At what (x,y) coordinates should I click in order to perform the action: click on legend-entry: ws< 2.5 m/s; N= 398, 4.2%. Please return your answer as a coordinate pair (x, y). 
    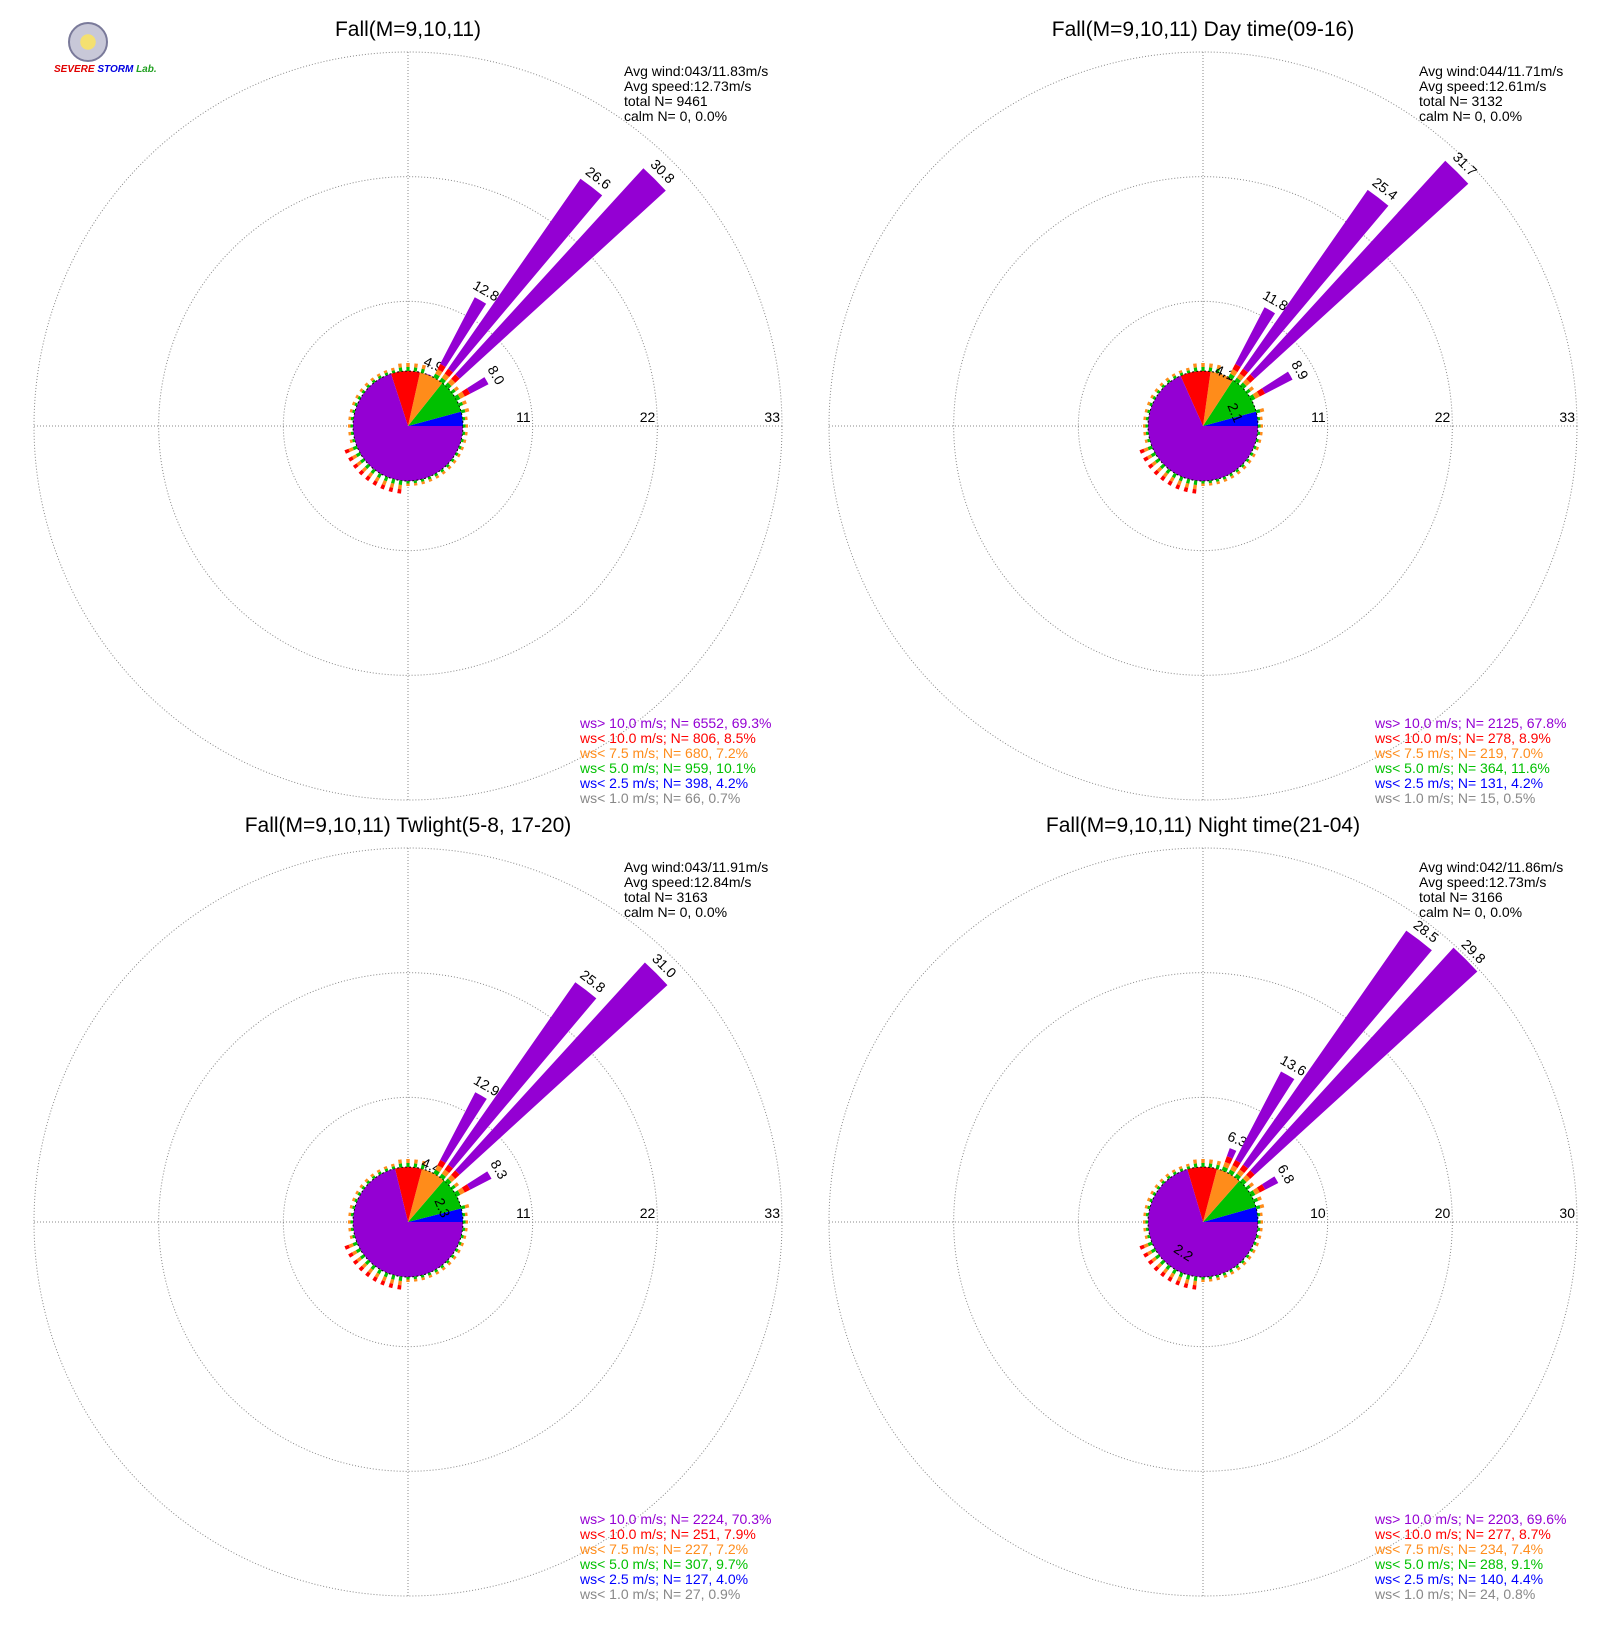
    Looking at the image, I should click on (663, 783).